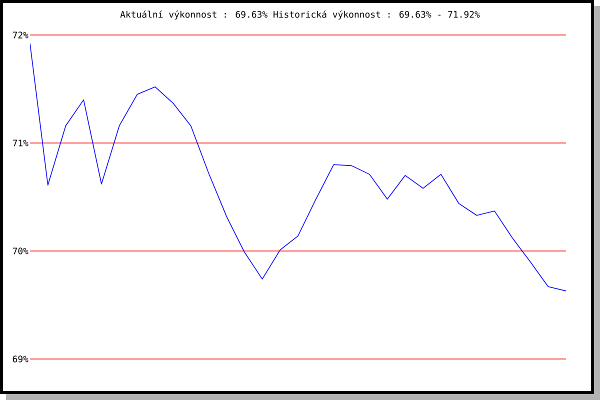 The height and width of the screenshot is (400, 600). Describe the element at coordinates (20, 143) in the screenshot. I see `y-tick-label: 71%` at that location.